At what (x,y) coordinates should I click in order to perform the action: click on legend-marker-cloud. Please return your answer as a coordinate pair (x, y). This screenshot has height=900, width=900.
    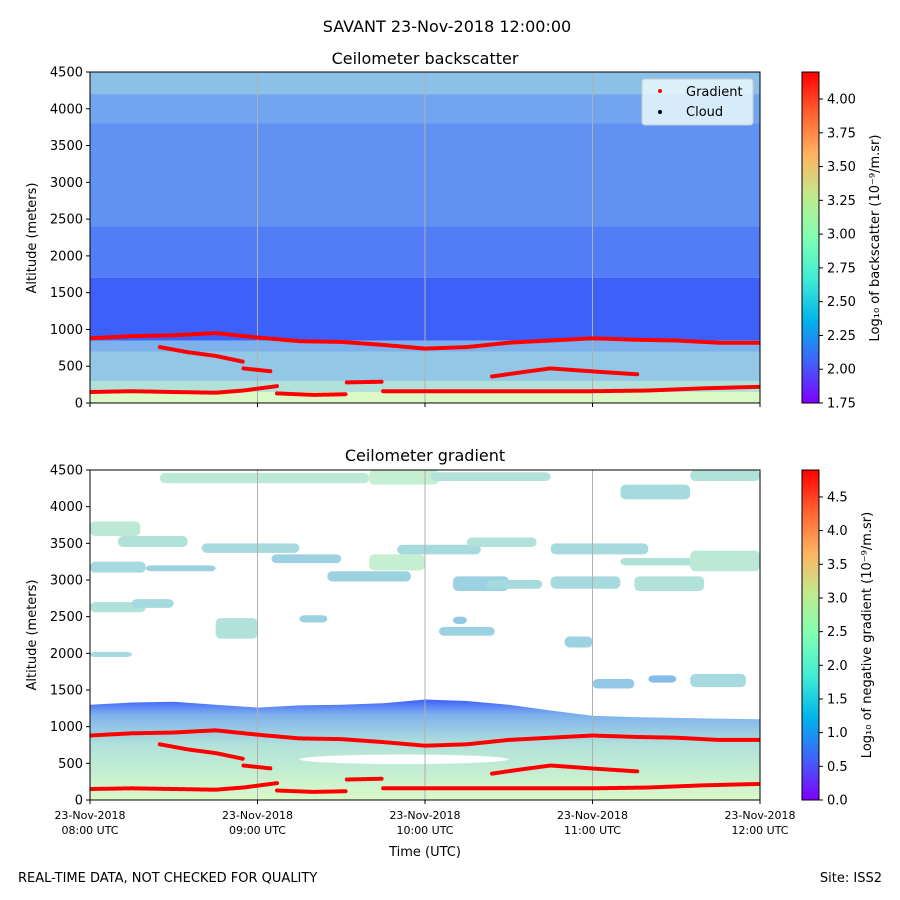
    Looking at the image, I should click on (660, 112).